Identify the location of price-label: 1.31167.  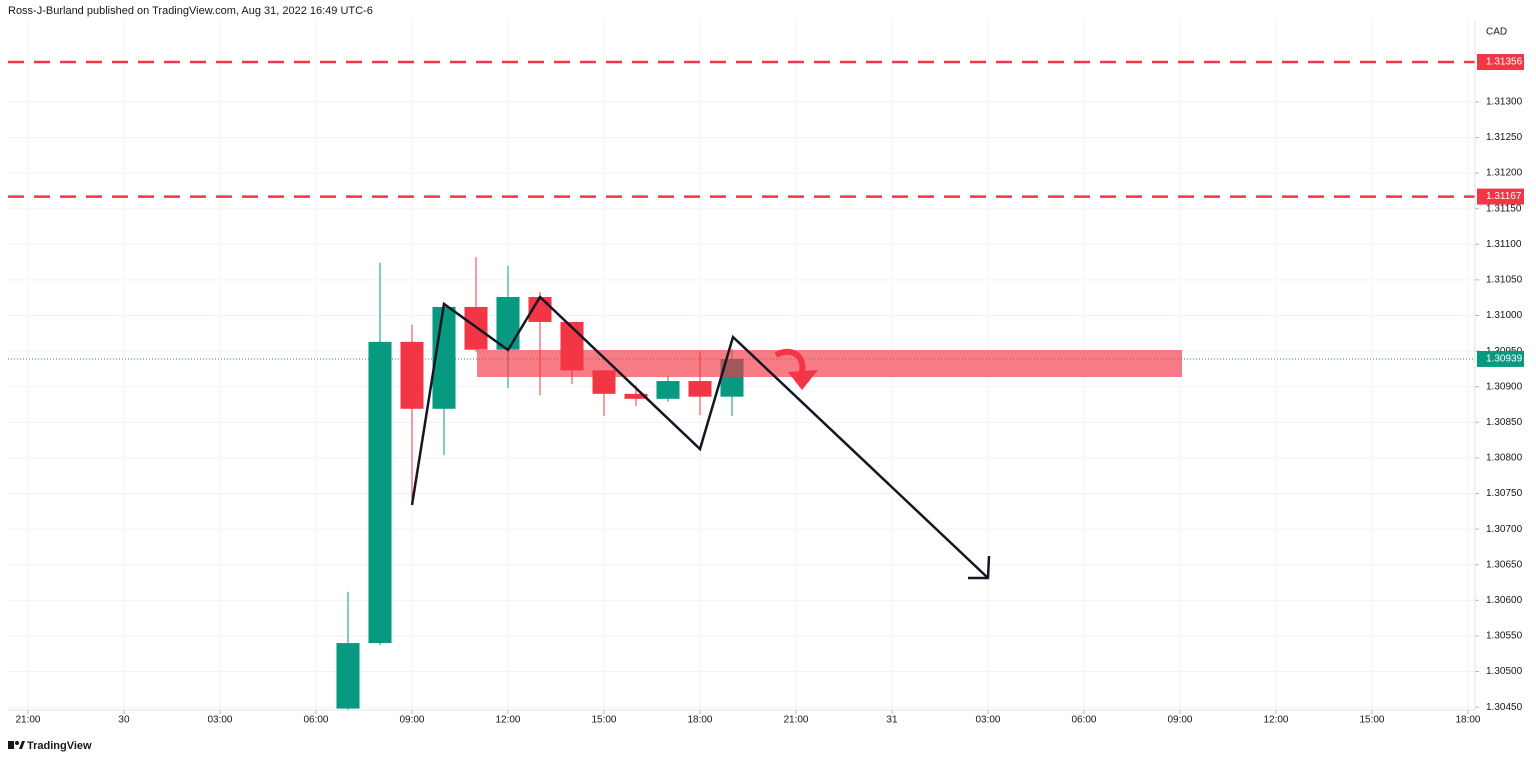
(1504, 196).